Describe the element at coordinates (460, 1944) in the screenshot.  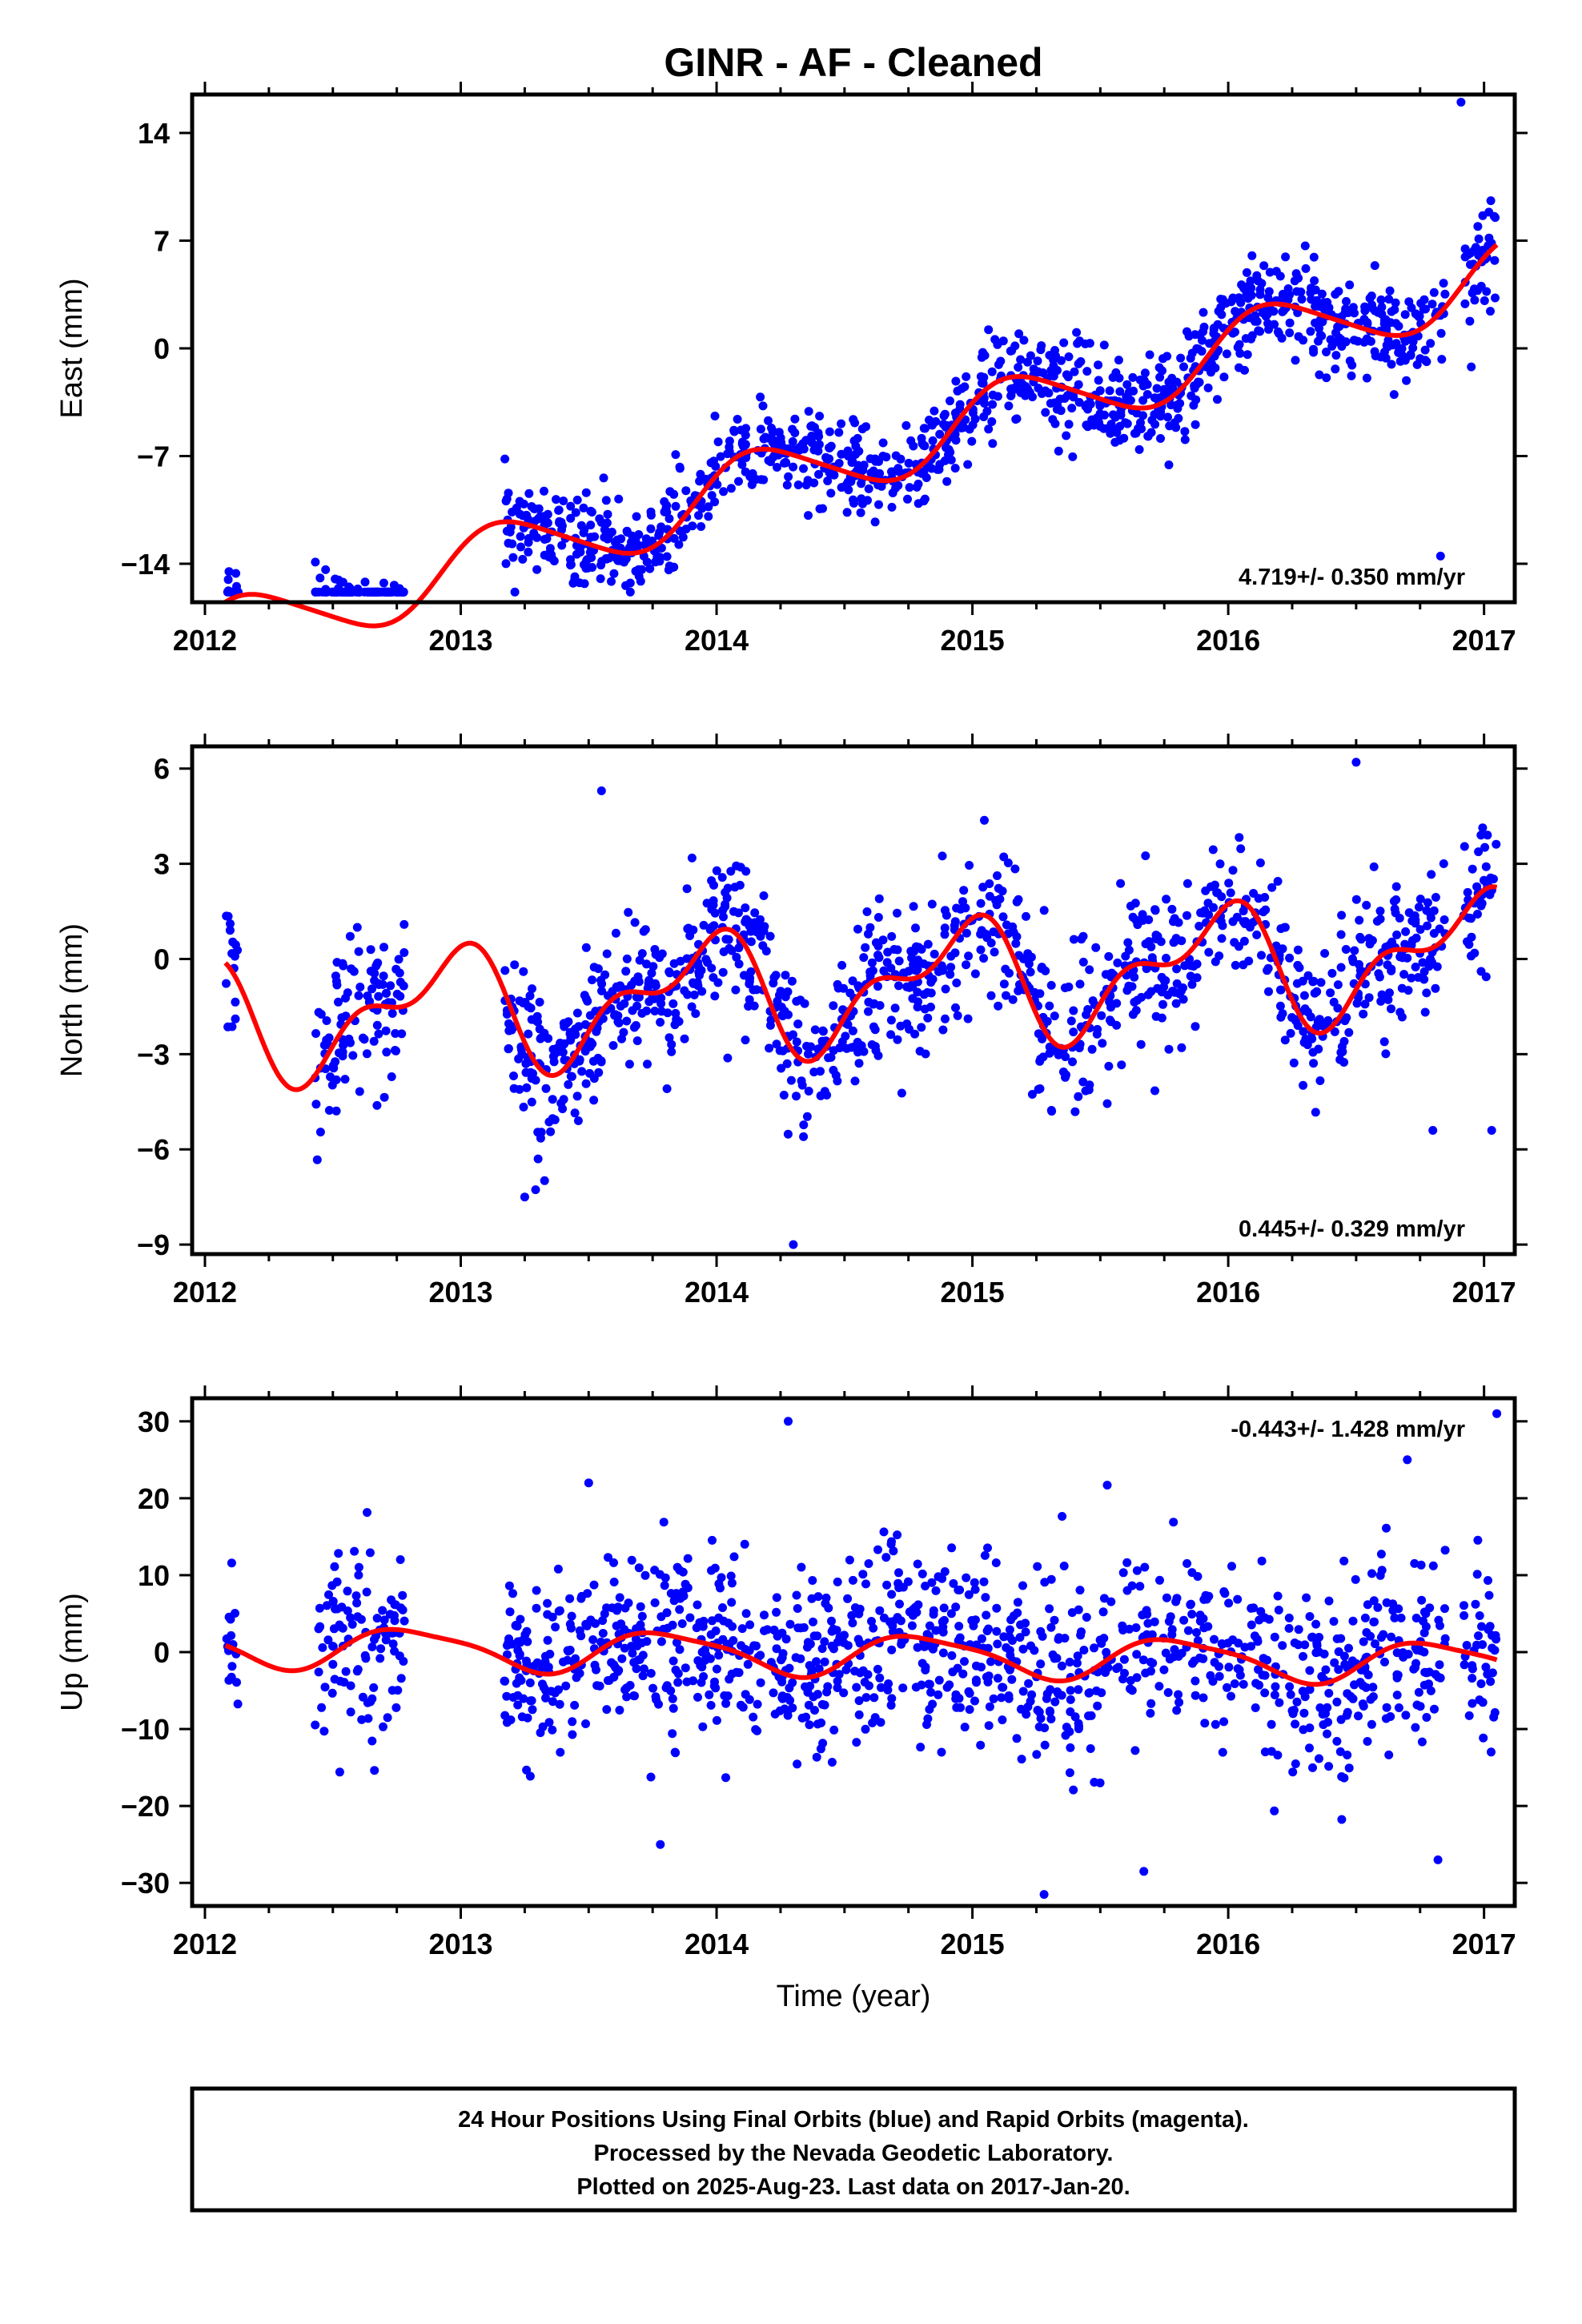
I see `x-tick-label: 2013` at that location.